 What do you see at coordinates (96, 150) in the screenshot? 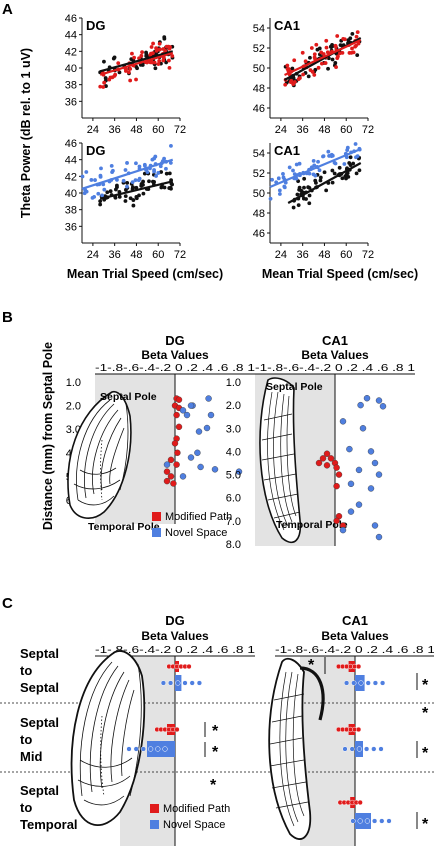
I see `a-subplot-title: DG` at bounding box center [96, 150].